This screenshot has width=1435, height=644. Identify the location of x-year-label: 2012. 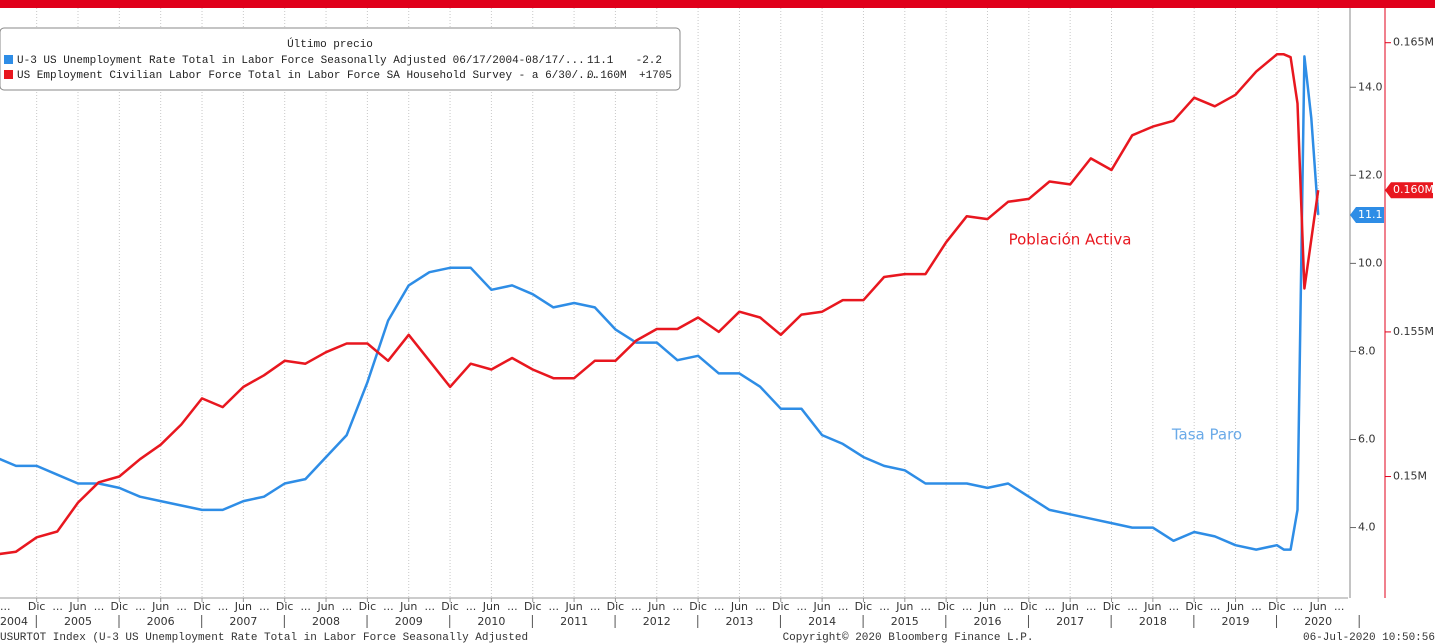
(657, 621).